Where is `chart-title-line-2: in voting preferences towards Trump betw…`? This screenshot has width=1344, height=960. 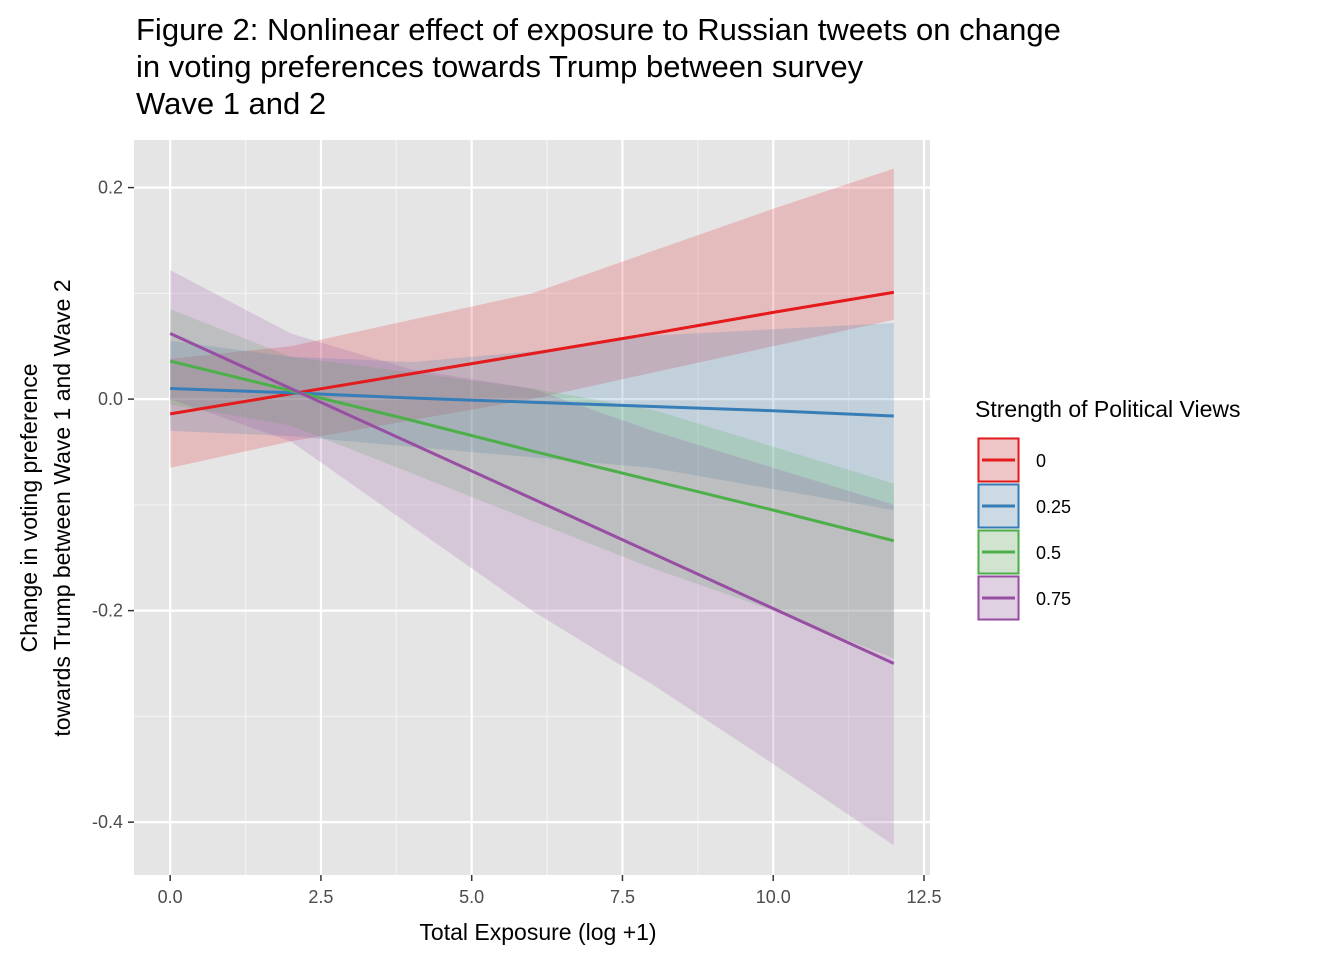
chart-title-line-2: in voting preferences towards Trump betw… is located at coordinates (500, 66).